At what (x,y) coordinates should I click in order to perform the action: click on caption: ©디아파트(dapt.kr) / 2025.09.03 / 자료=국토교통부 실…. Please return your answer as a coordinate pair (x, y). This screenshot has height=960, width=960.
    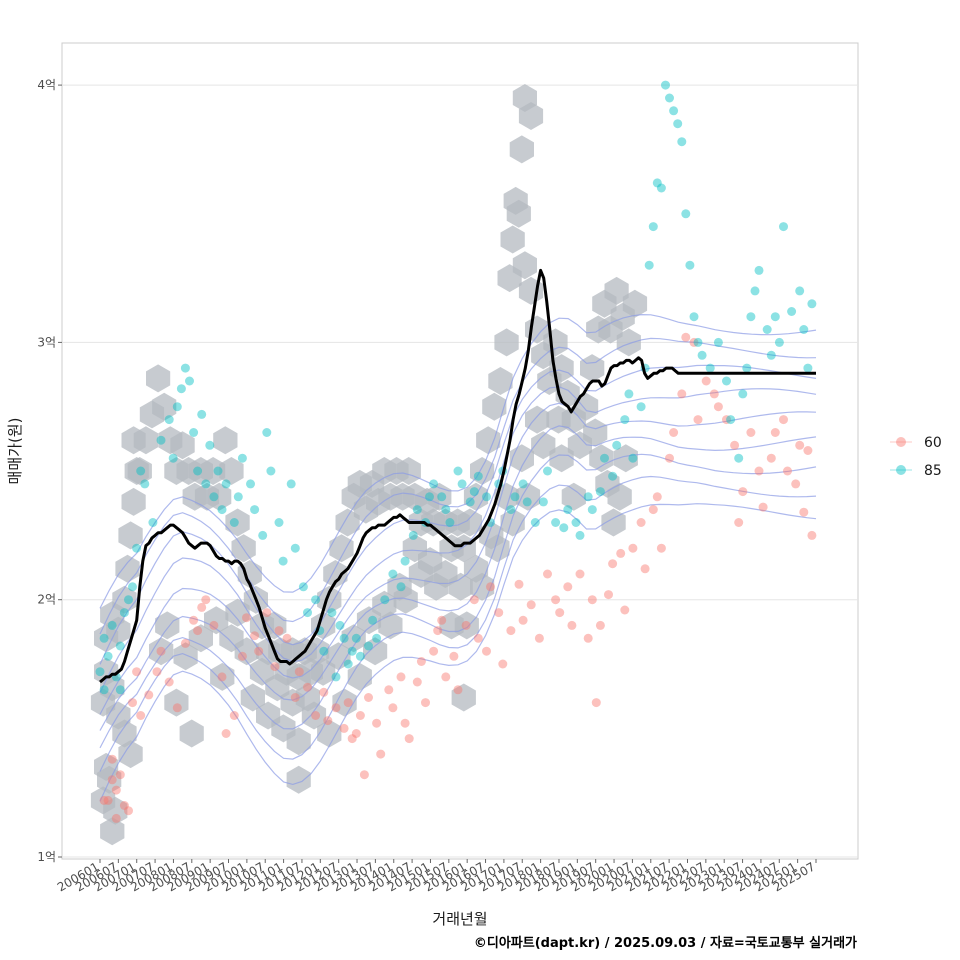
    Looking at the image, I should click on (665, 943).